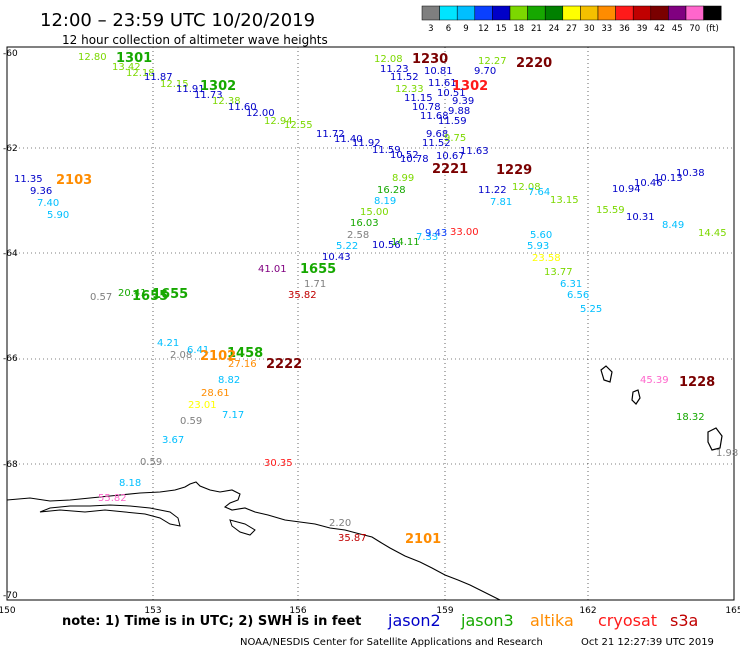 This screenshot has height=654, width=740. What do you see at coordinates (347, 246) in the screenshot?
I see `wave-height-value: 5.22` at bounding box center [347, 246].